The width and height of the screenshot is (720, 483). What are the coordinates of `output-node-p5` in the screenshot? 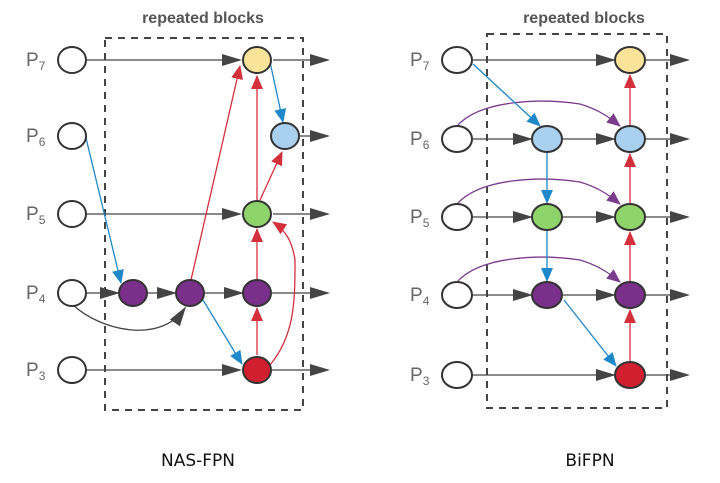 It's located at (630, 217).